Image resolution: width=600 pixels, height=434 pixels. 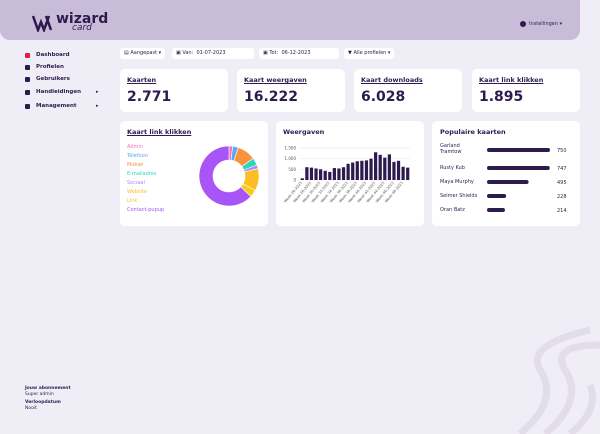 What do you see at coordinates (145, 210) in the screenshot?
I see `legend-entry: Contact-pupup` at bounding box center [145, 210].